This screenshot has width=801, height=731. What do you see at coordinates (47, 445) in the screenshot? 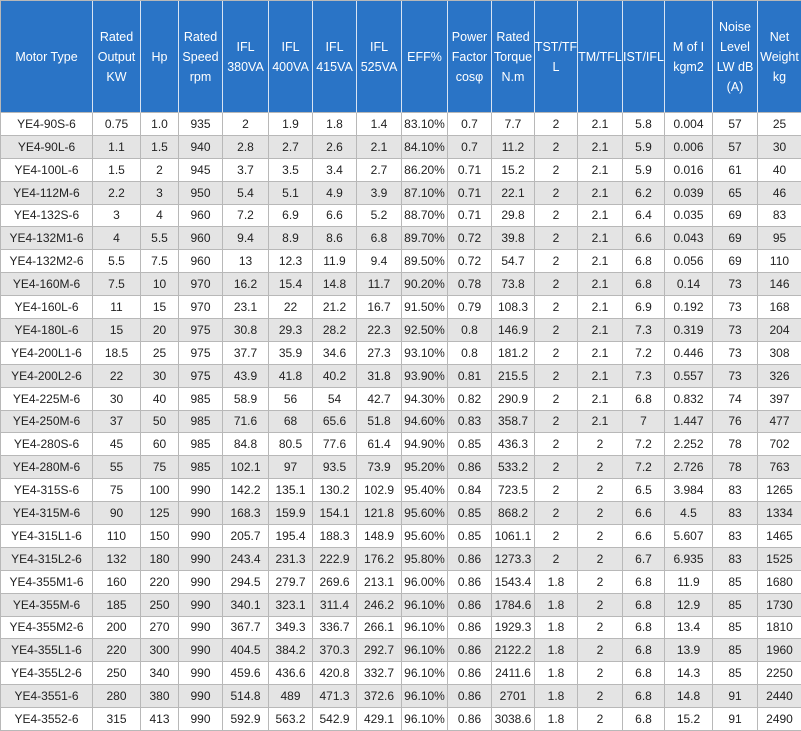
I see `motor-type-cell: YE4-280S-6` at bounding box center [47, 445].